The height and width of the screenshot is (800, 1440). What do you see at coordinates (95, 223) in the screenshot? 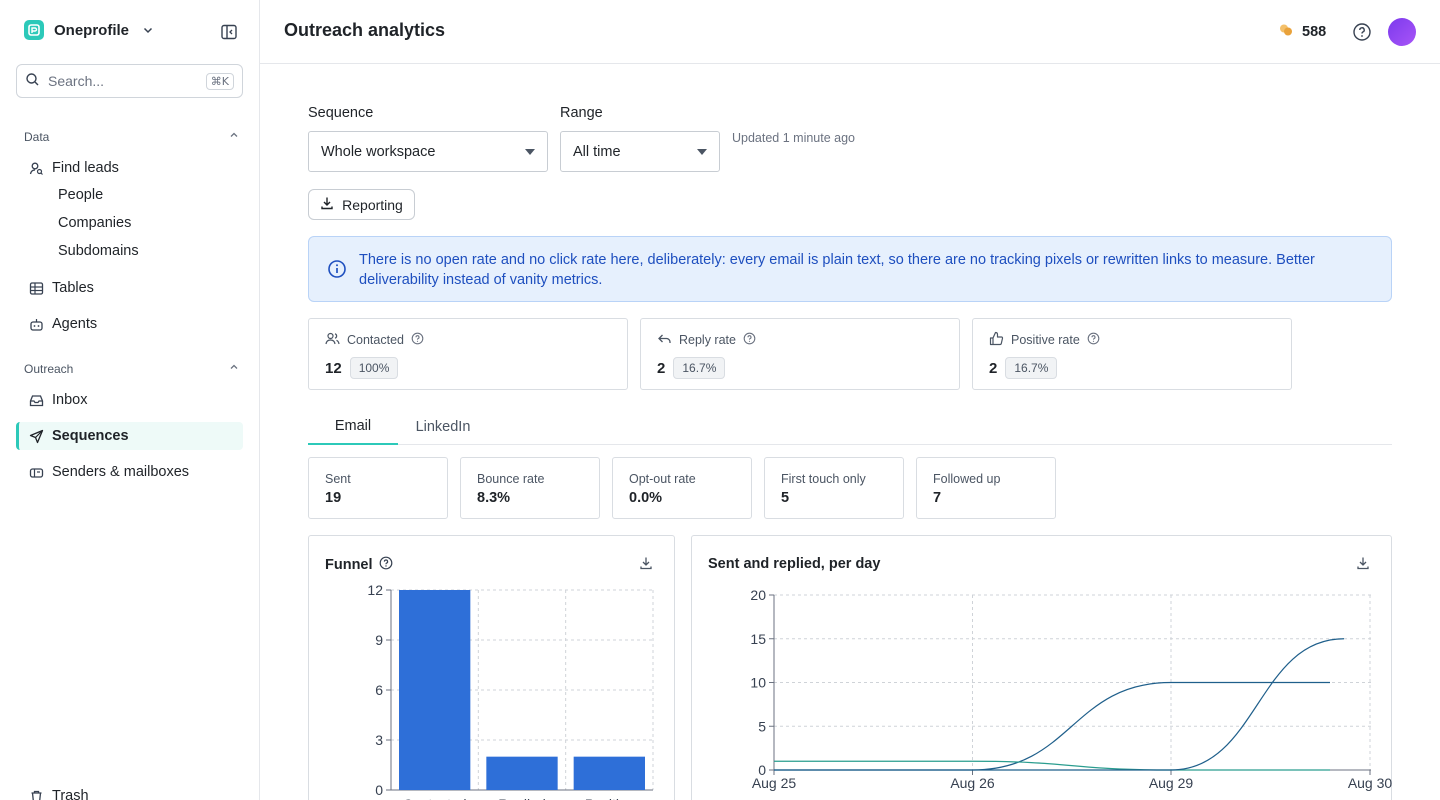
I see `sidebar-item-companies: Companies` at bounding box center [95, 223].